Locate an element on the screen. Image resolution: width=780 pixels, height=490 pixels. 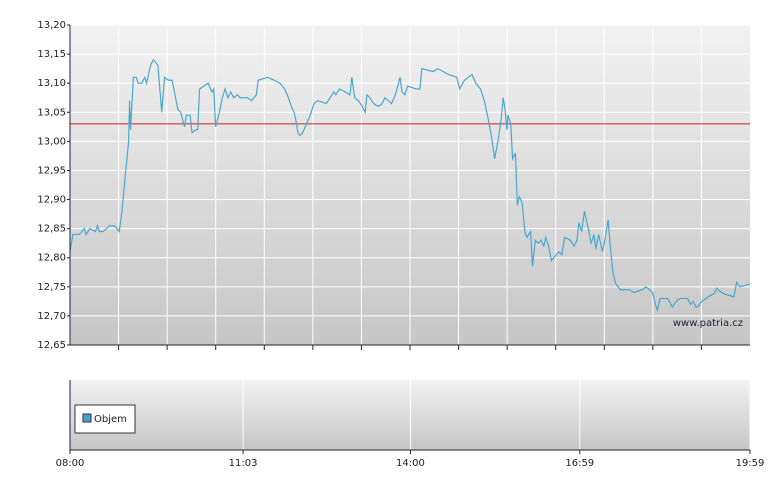
y-tick-label: 13,00 is located at coordinates (51, 141).